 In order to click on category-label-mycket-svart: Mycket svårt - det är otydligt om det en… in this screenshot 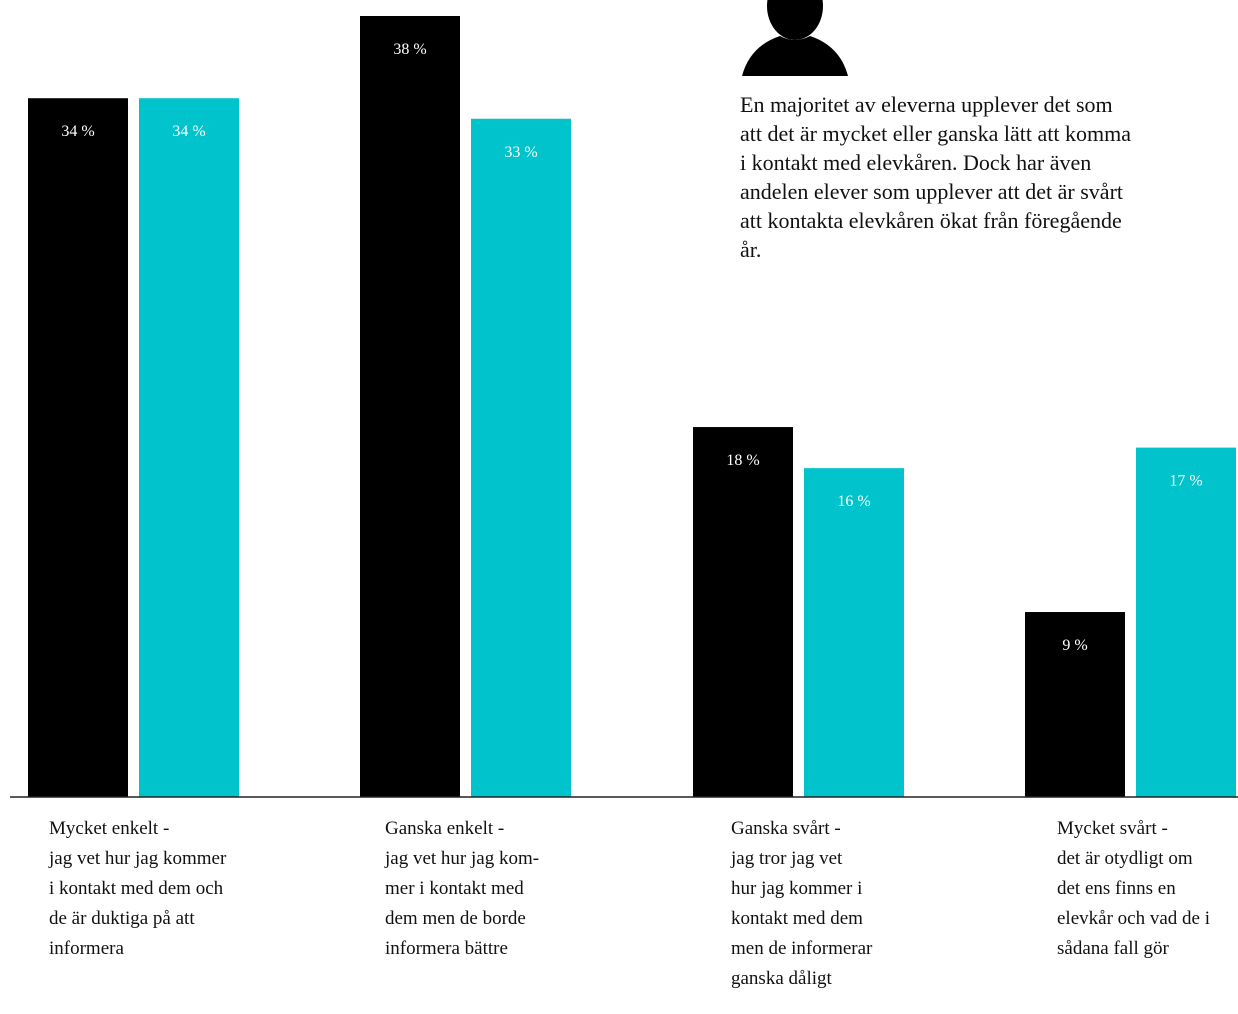, I will do `click(1133, 888)`.